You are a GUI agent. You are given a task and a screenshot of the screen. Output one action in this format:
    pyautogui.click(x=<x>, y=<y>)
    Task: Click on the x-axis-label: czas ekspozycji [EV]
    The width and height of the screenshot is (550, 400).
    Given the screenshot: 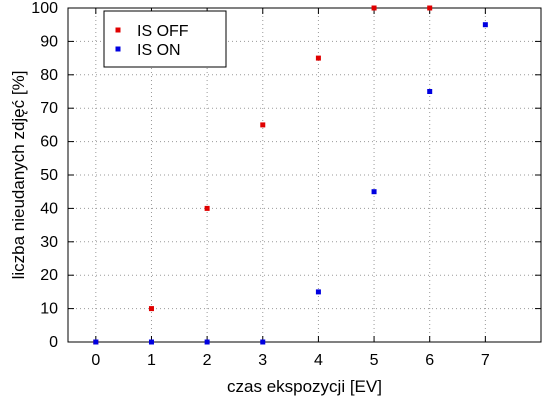 What is the action you would take?
    pyautogui.click(x=304, y=386)
    